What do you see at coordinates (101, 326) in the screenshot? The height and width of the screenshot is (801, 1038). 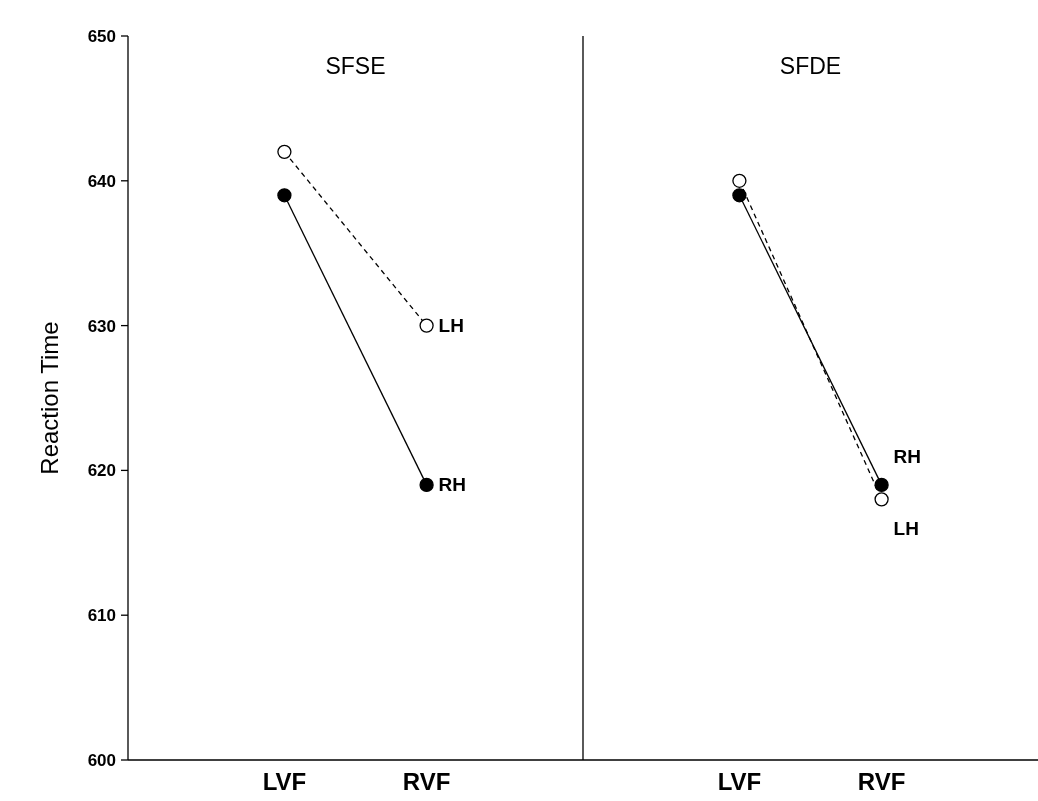 I see `y-tick-label: 630` at bounding box center [101, 326].